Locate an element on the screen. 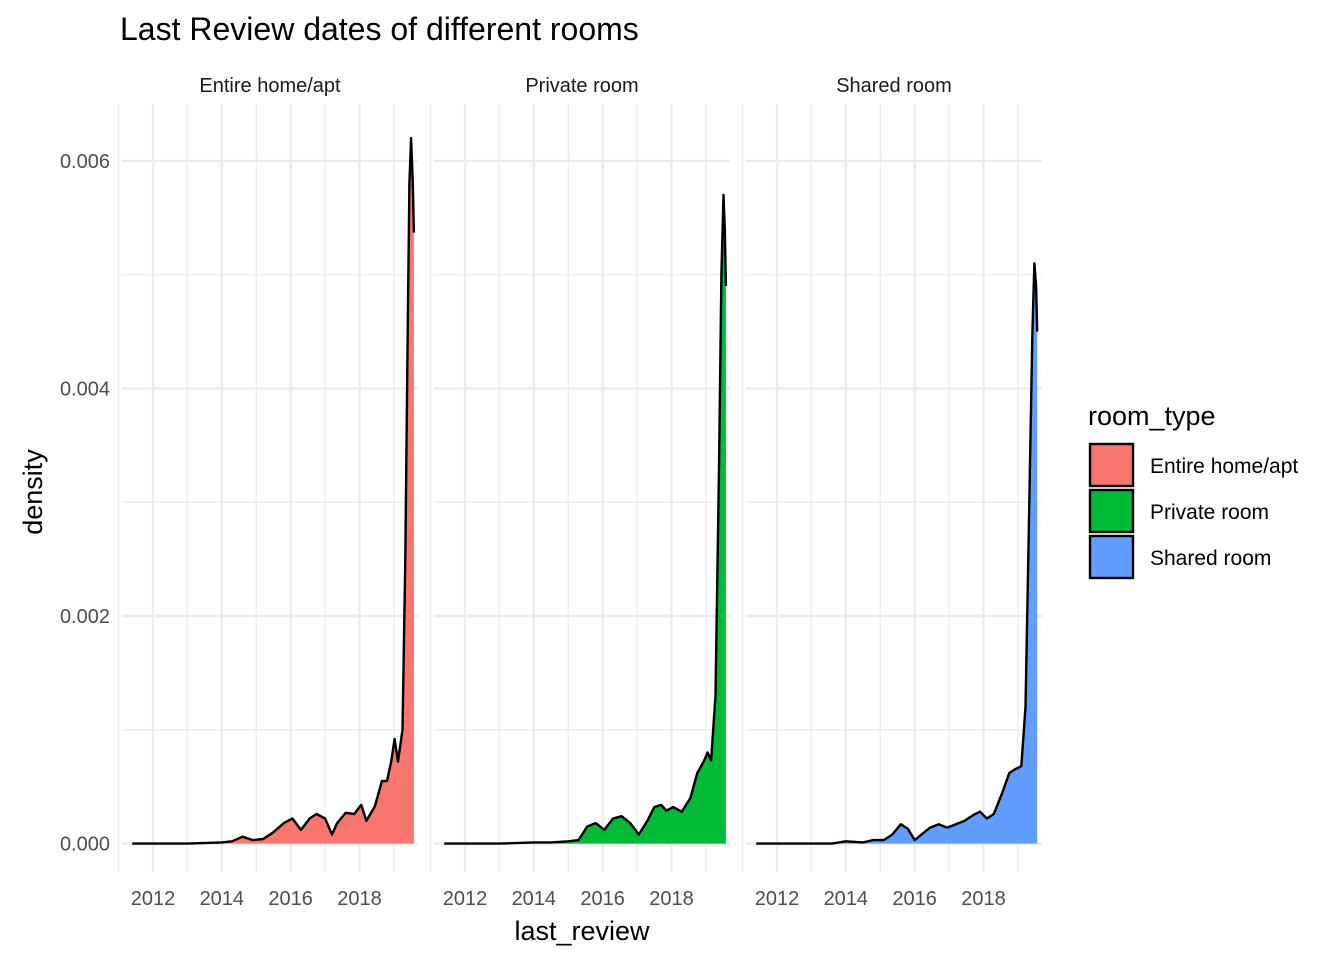 The image size is (1344, 960). y-tick-label: 0.004 is located at coordinates (85, 389).